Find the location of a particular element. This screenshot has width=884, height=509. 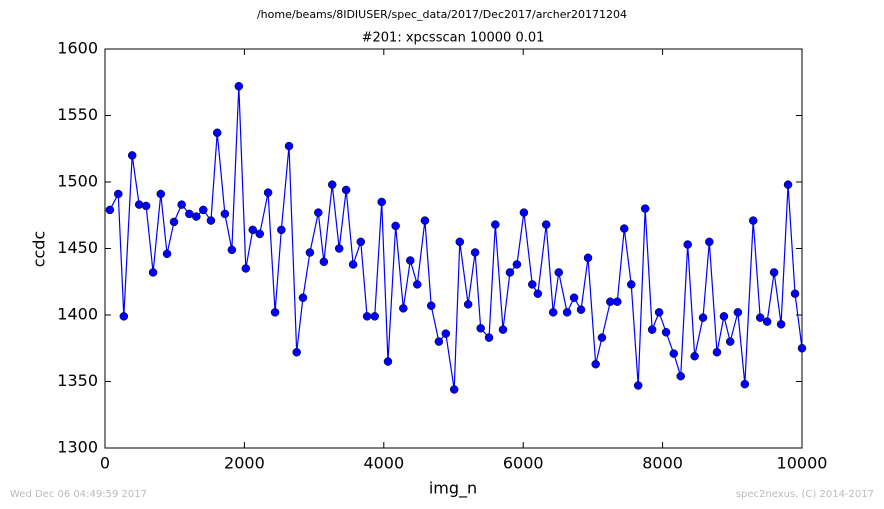

x-tick-label: 8000 is located at coordinates (662, 463).